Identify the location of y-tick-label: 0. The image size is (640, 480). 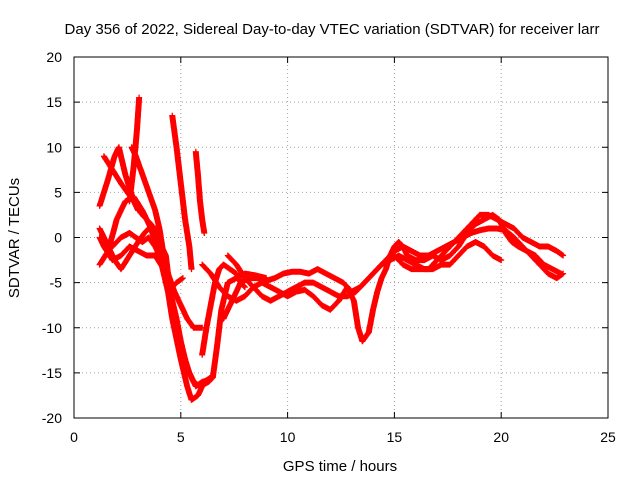
(58, 238).